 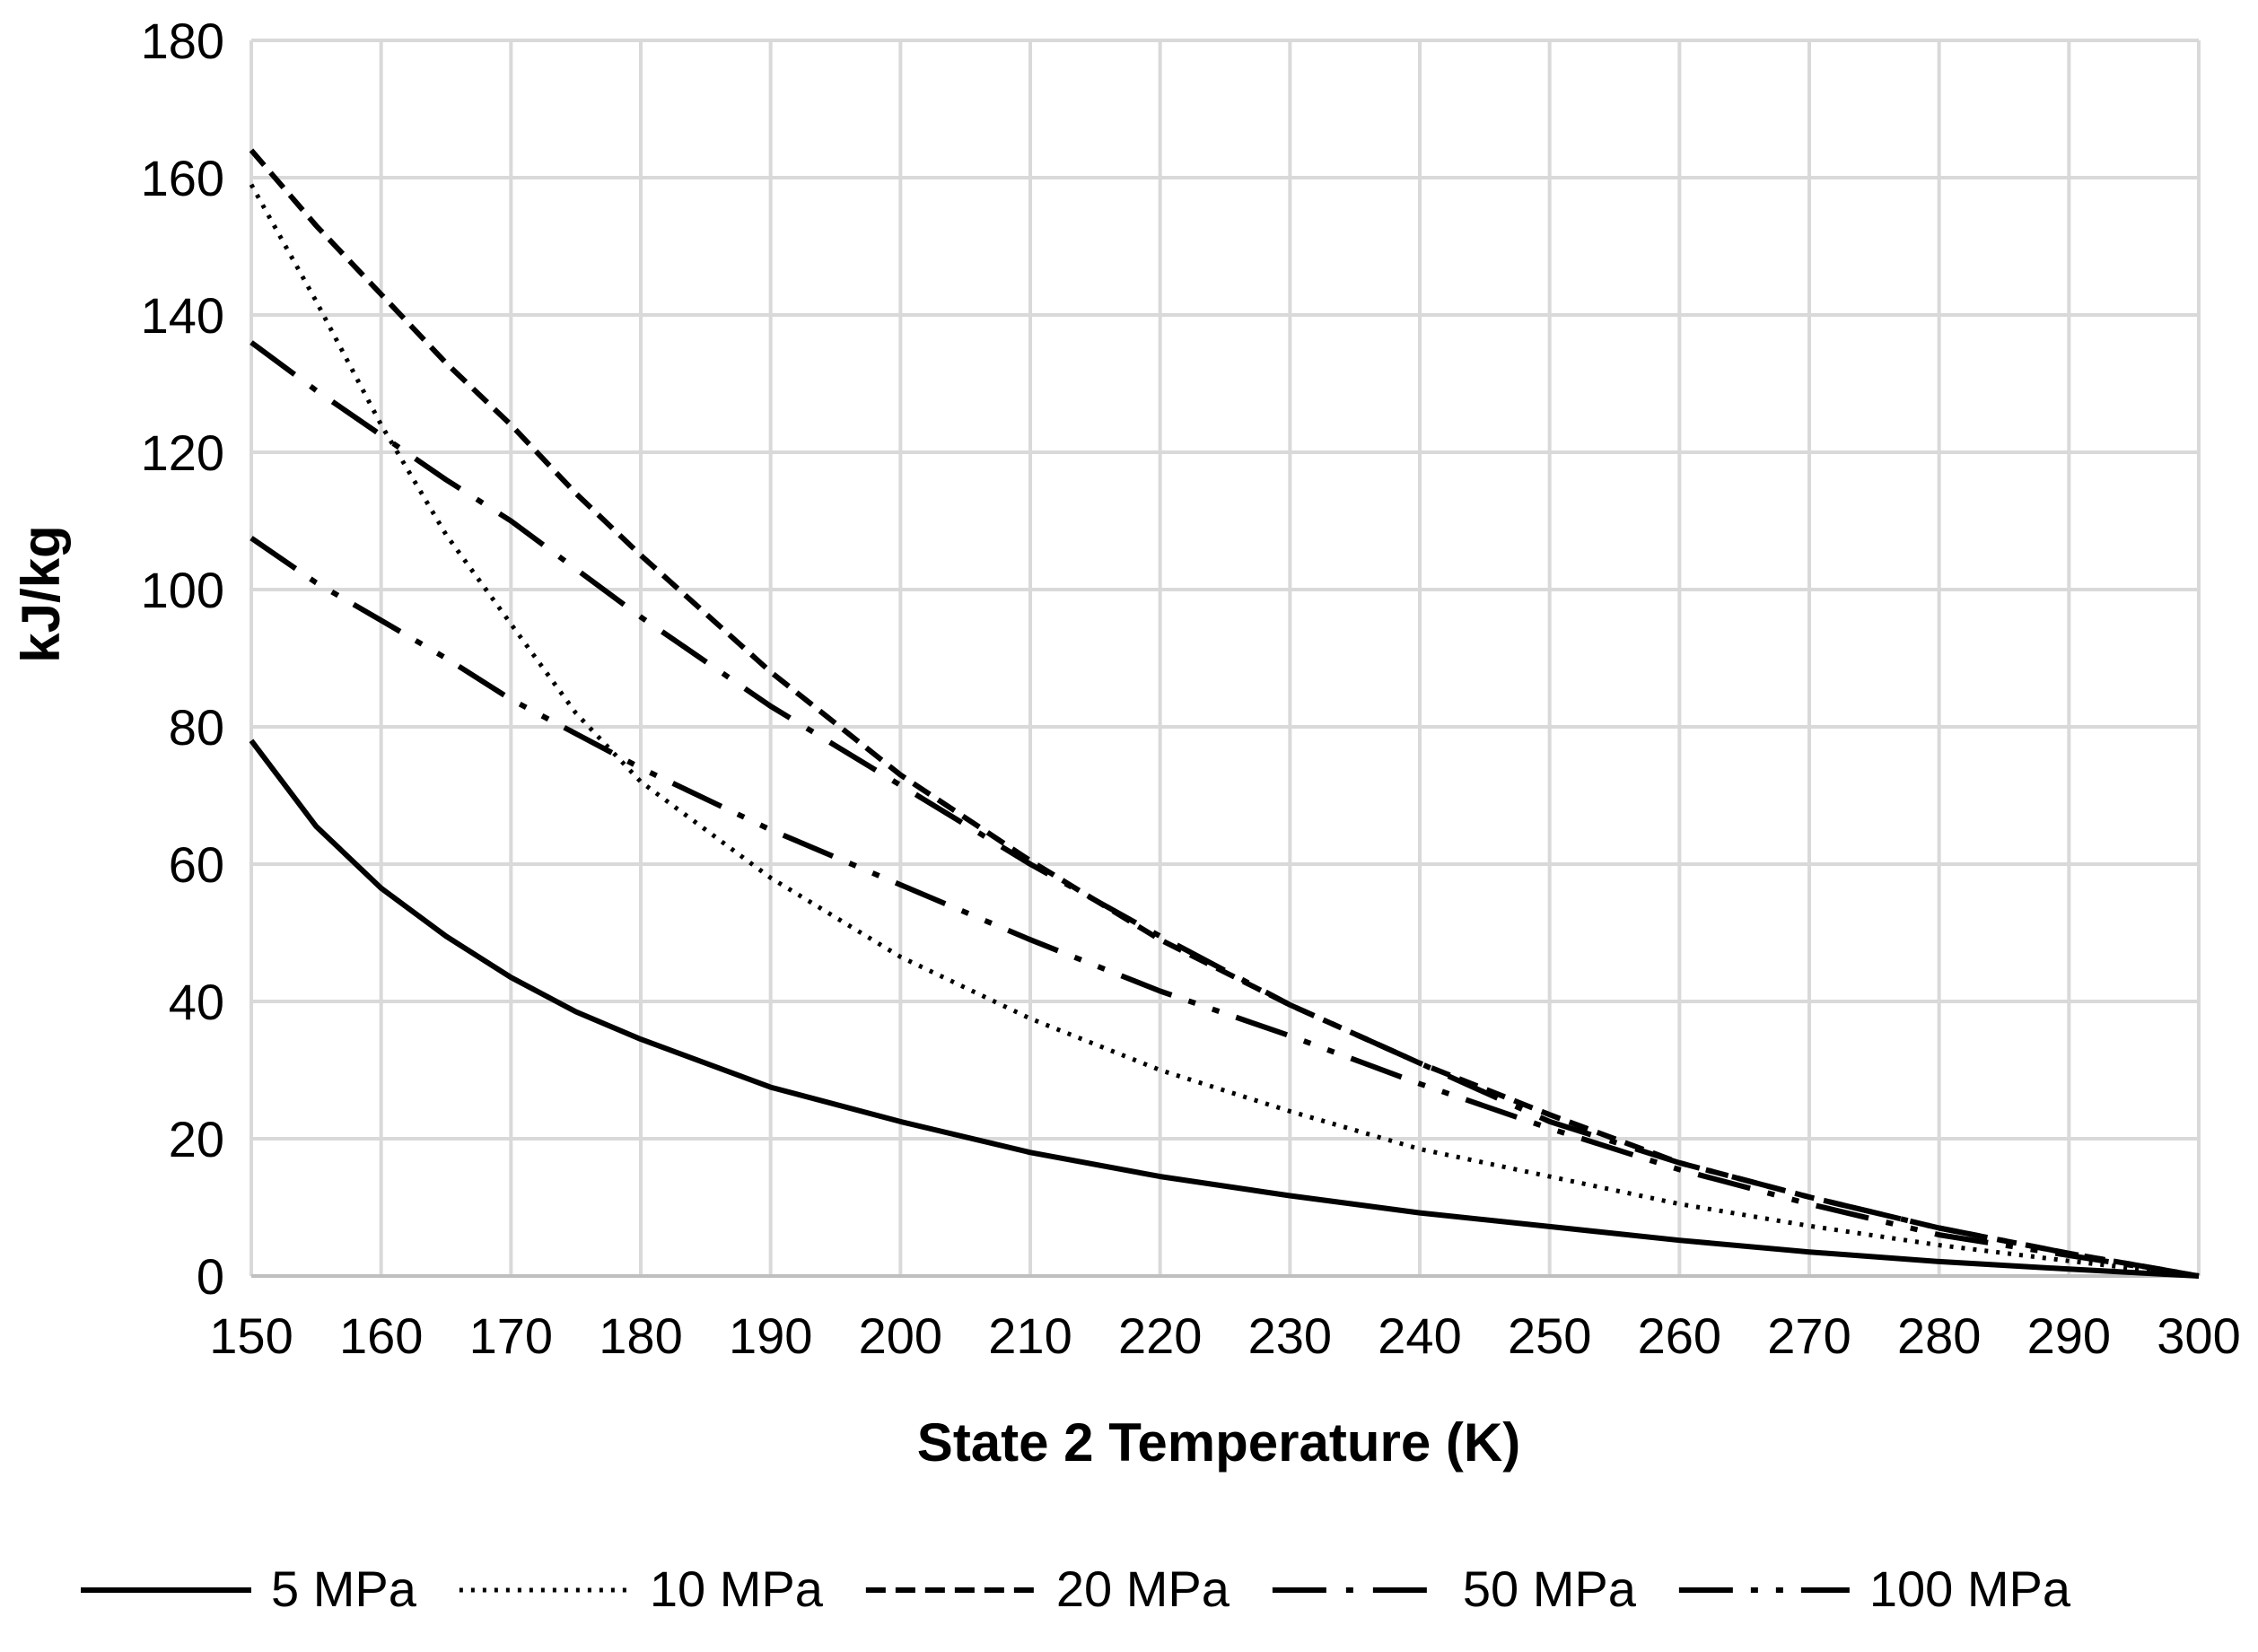 I want to click on y-tick-label: 160, so click(x=182, y=178).